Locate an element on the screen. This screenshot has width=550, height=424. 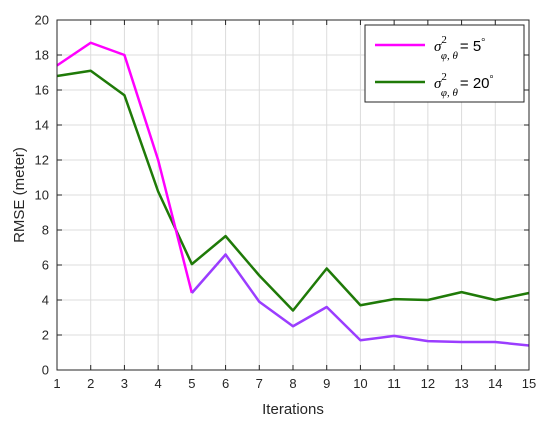
x-axis-label: Iterations is located at coordinates (293, 409).